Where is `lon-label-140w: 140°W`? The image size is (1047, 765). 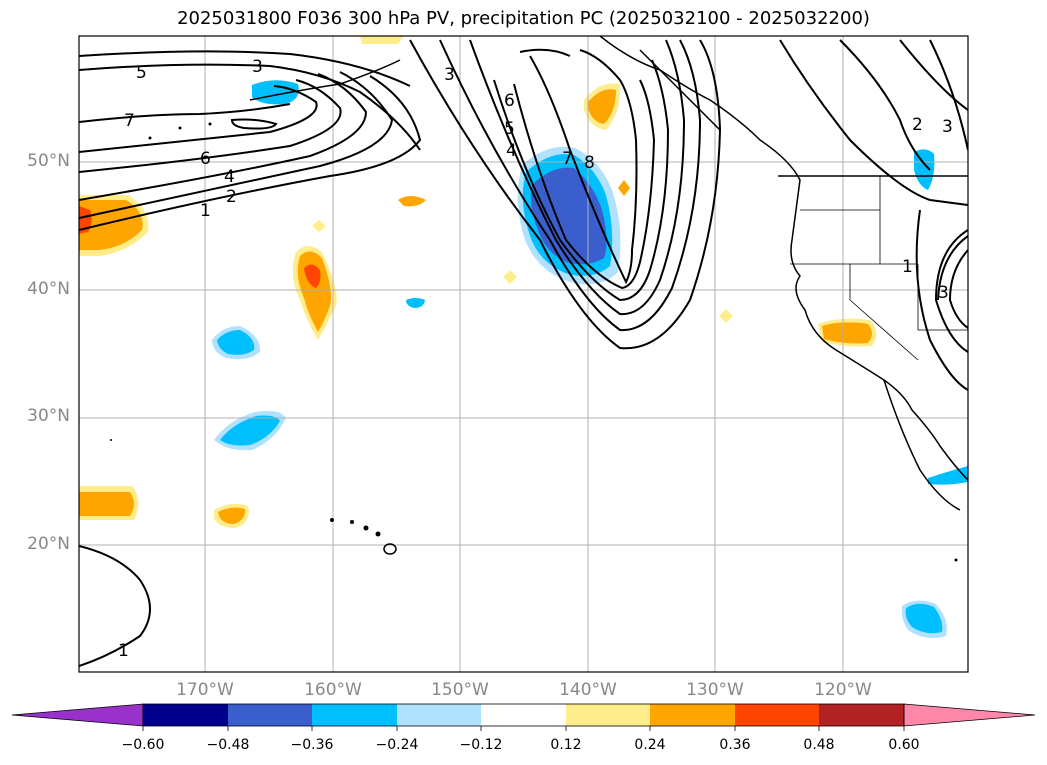 lon-label-140w: 140°W is located at coordinates (588, 690).